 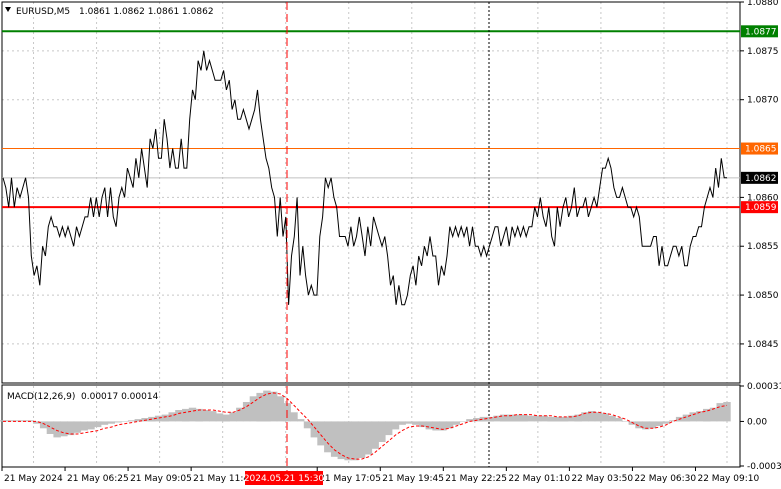 What do you see at coordinates (763, 247) in the screenshot?
I see `price-tick-label: 1.0855` at bounding box center [763, 247].